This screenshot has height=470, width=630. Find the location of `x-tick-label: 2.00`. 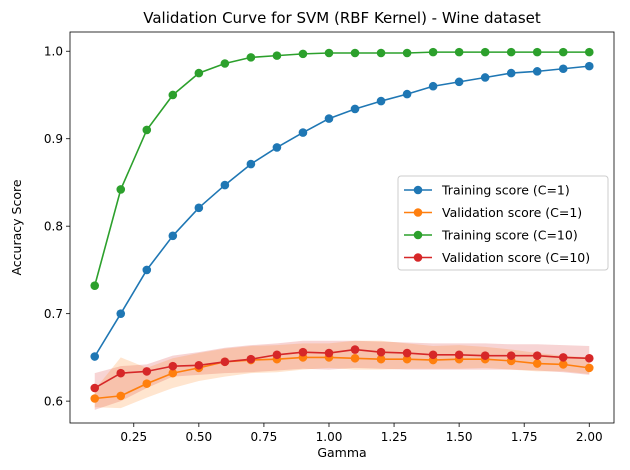

x-tick-label: 2.00 is located at coordinates (589, 437).